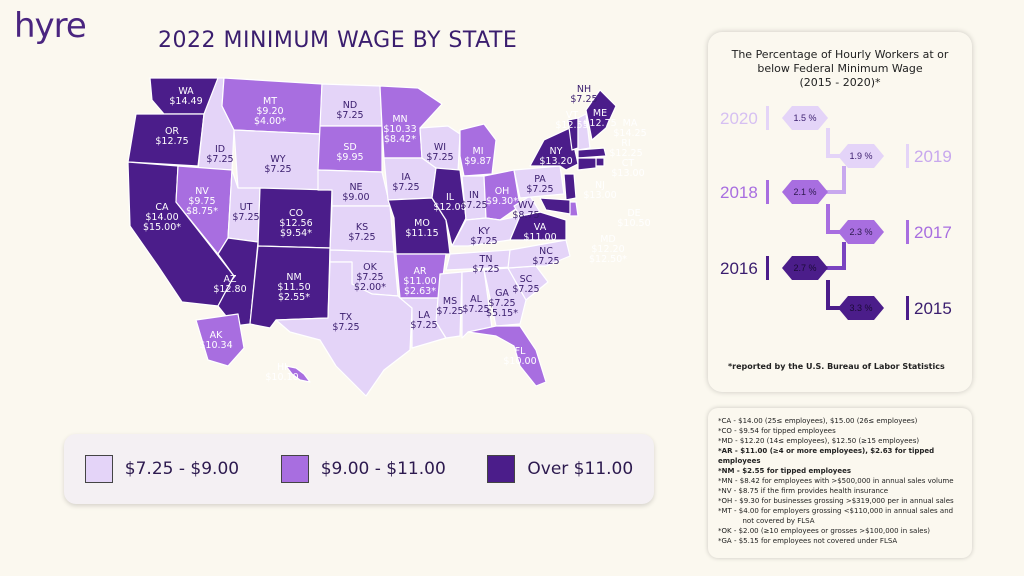 The width and height of the screenshot is (1024, 576). What do you see at coordinates (599, 118) in the screenshot?
I see `state-label-me: ME $12.75` at bounding box center [599, 118].